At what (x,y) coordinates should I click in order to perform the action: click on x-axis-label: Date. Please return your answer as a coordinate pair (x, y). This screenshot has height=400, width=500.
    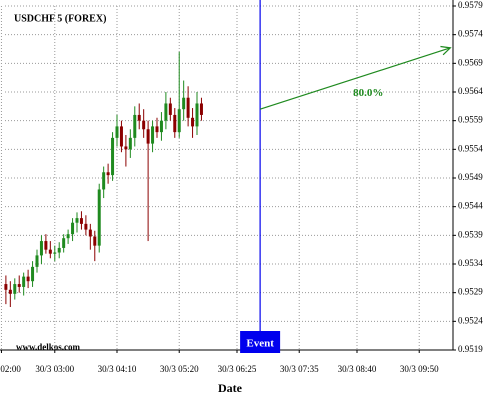
    Looking at the image, I should click on (230, 388).